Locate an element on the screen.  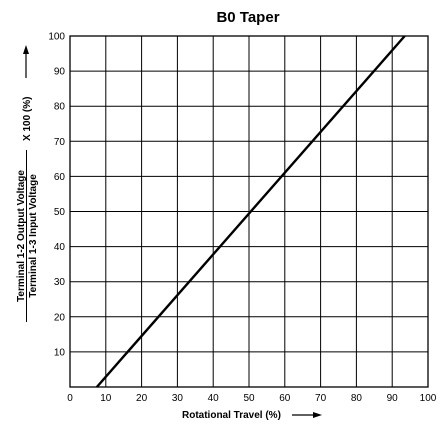
x-tick-labels: 0 10 20 30 40 50 60 70 80 90 100 is located at coordinates (252, 398).